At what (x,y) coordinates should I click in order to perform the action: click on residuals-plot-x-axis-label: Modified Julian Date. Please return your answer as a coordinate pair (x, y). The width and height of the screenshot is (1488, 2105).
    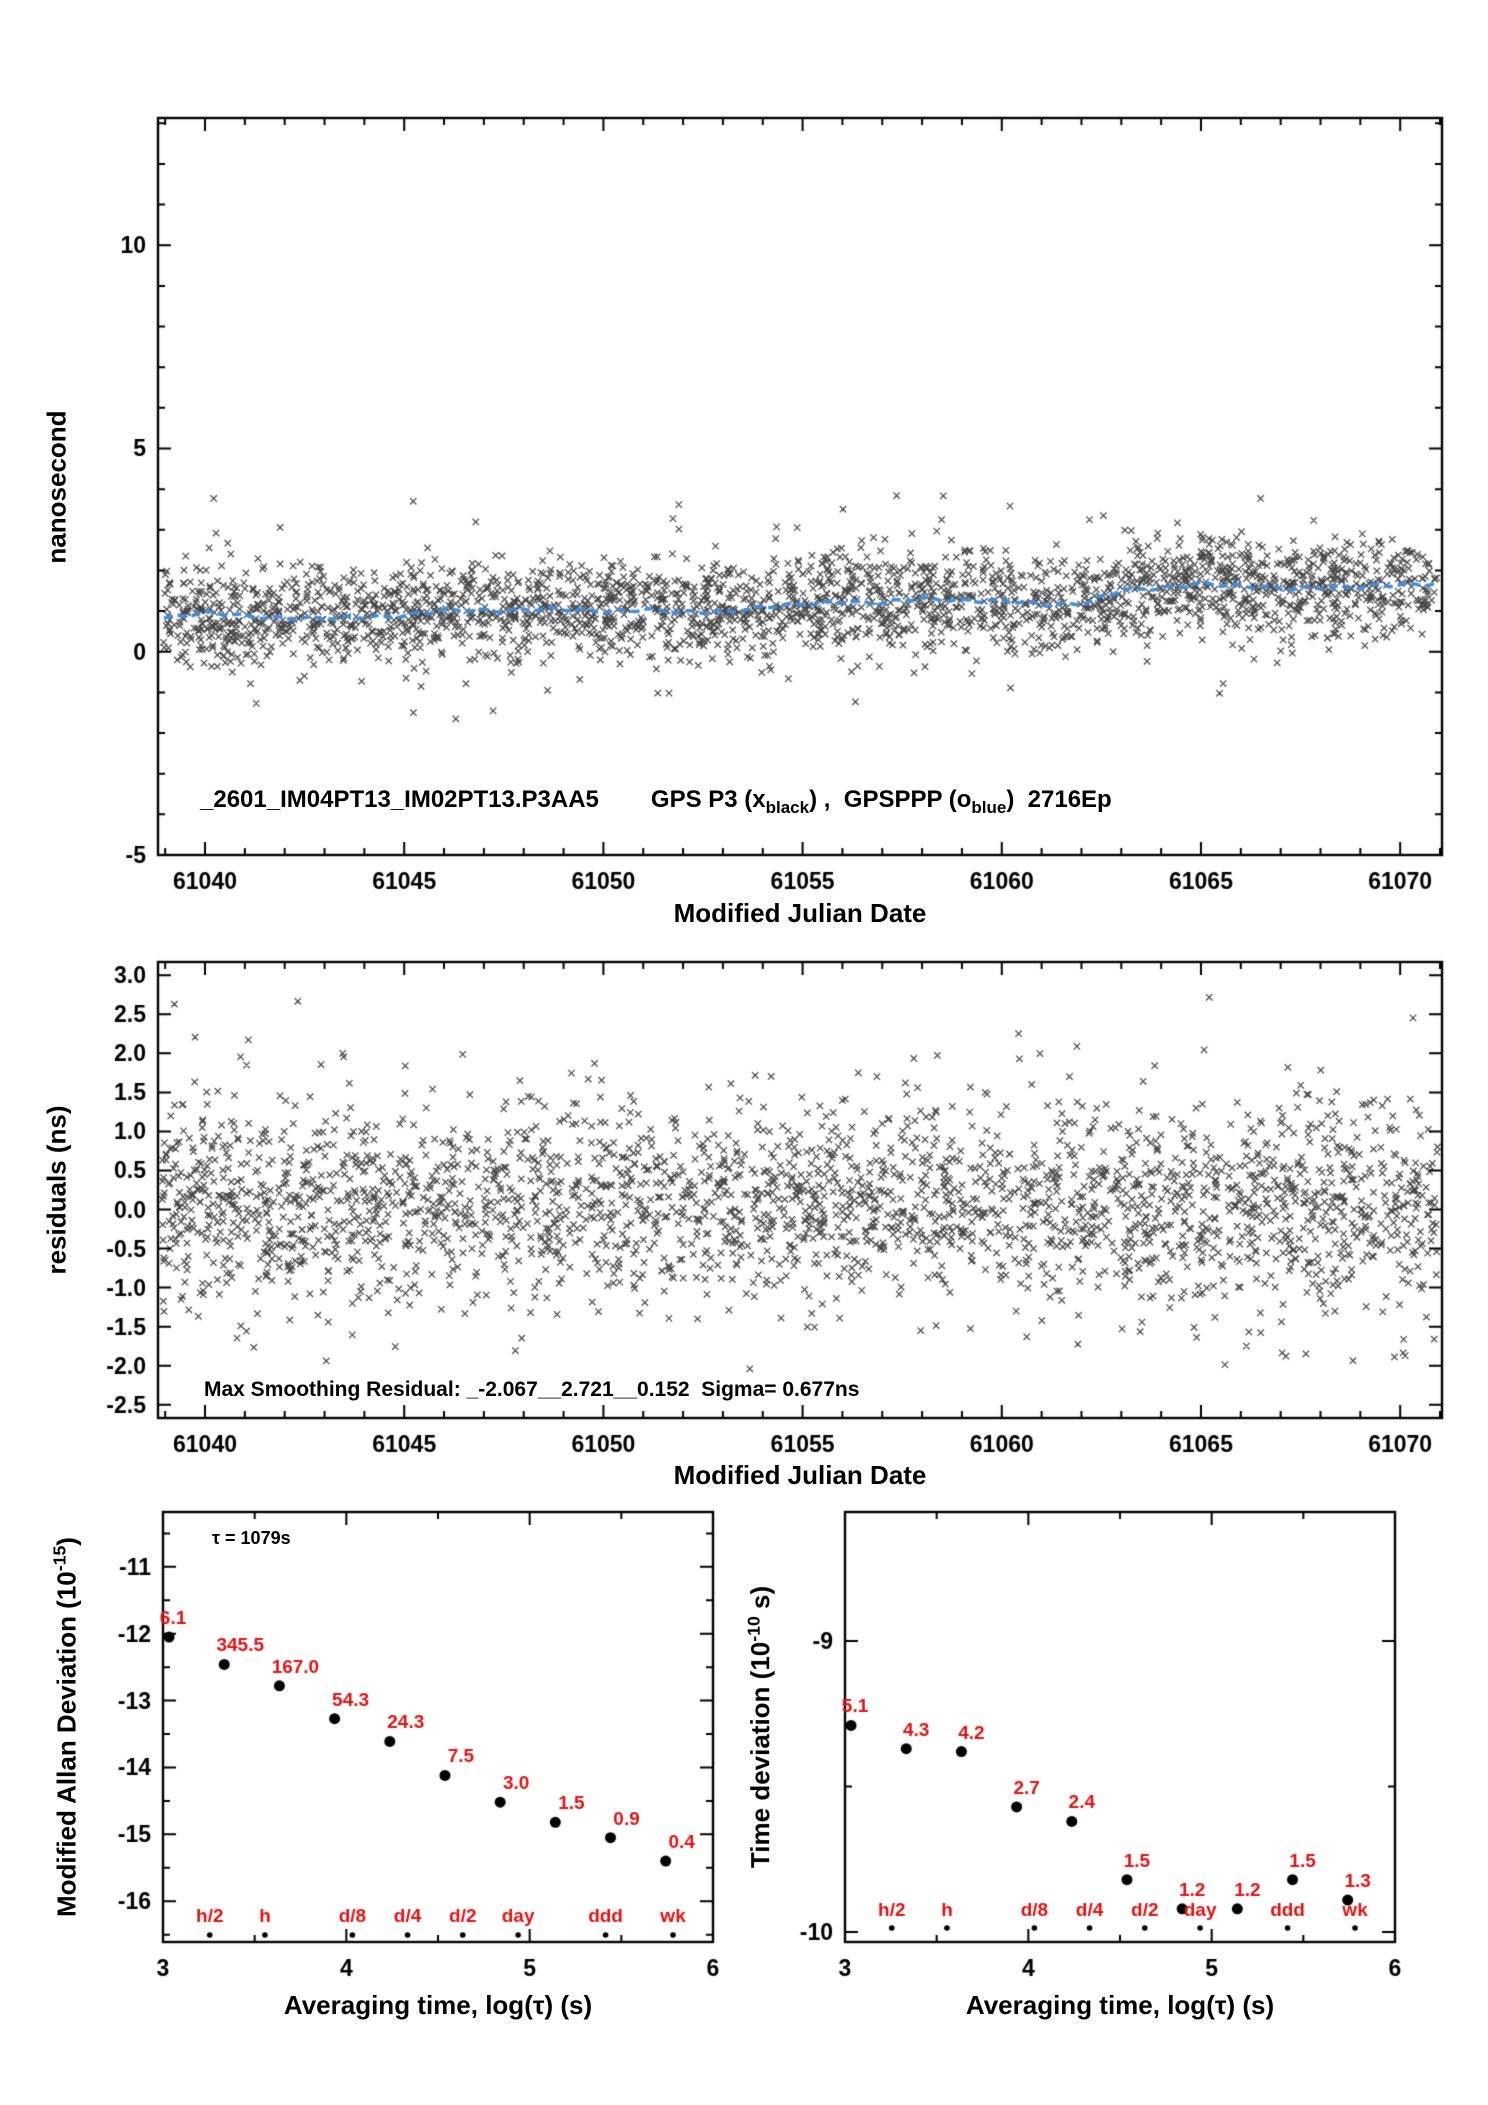
    Looking at the image, I should click on (800, 1475).